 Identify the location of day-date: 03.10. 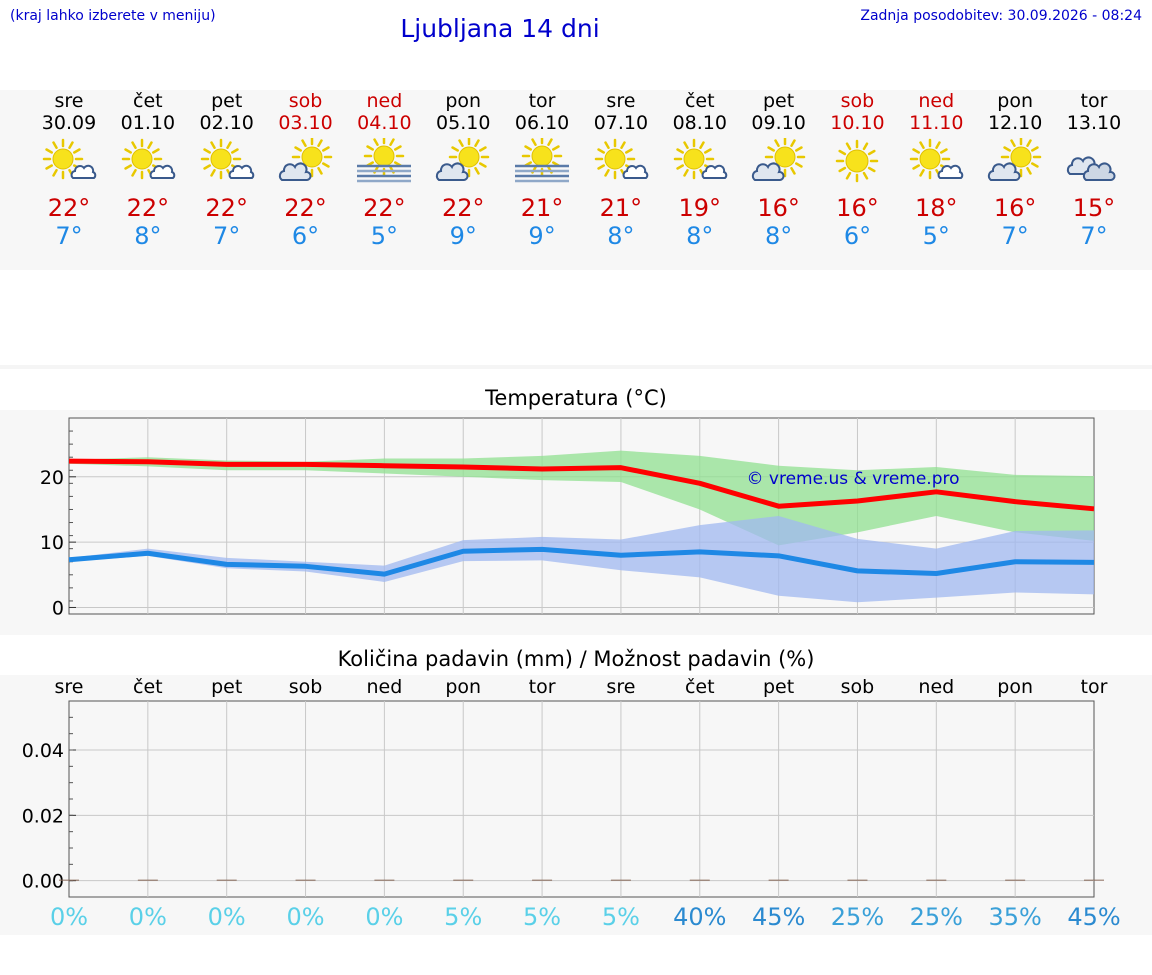
(305, 123).